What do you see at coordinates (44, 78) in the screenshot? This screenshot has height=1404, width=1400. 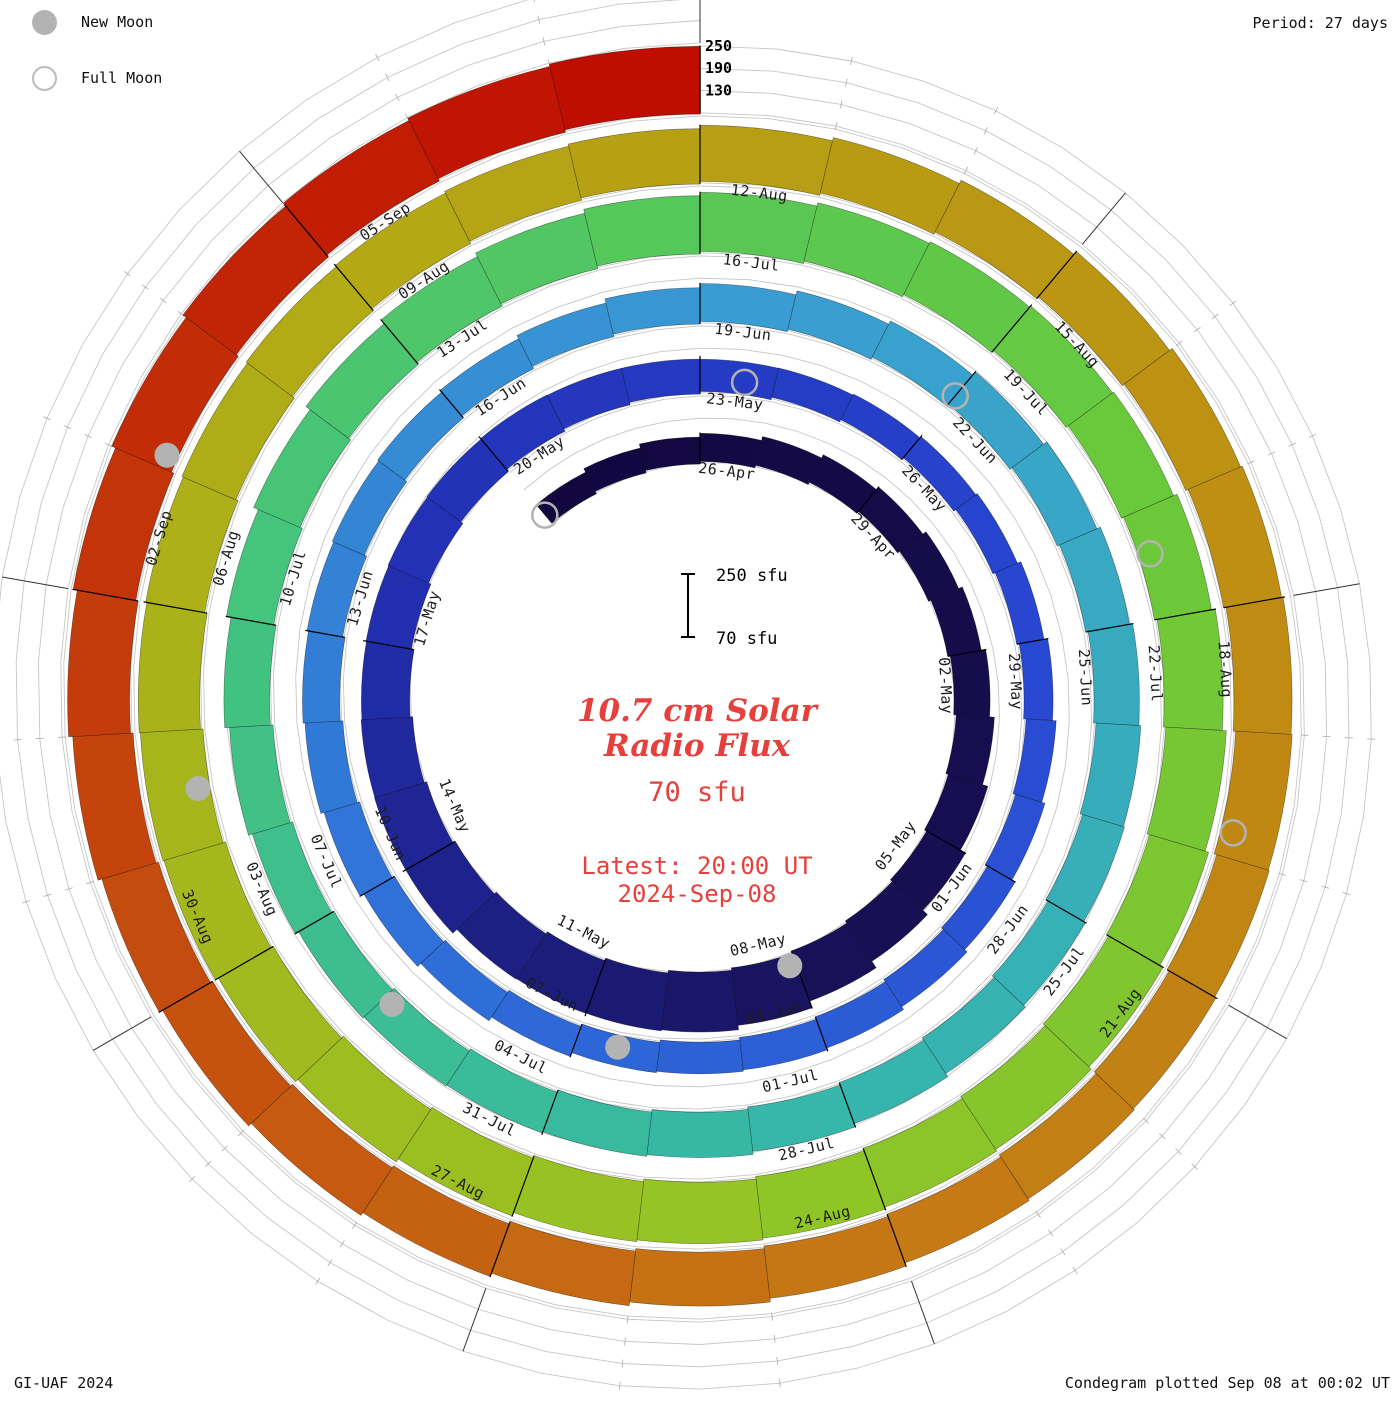 I see `full-moon-icon` at bounding box center [44, 78].